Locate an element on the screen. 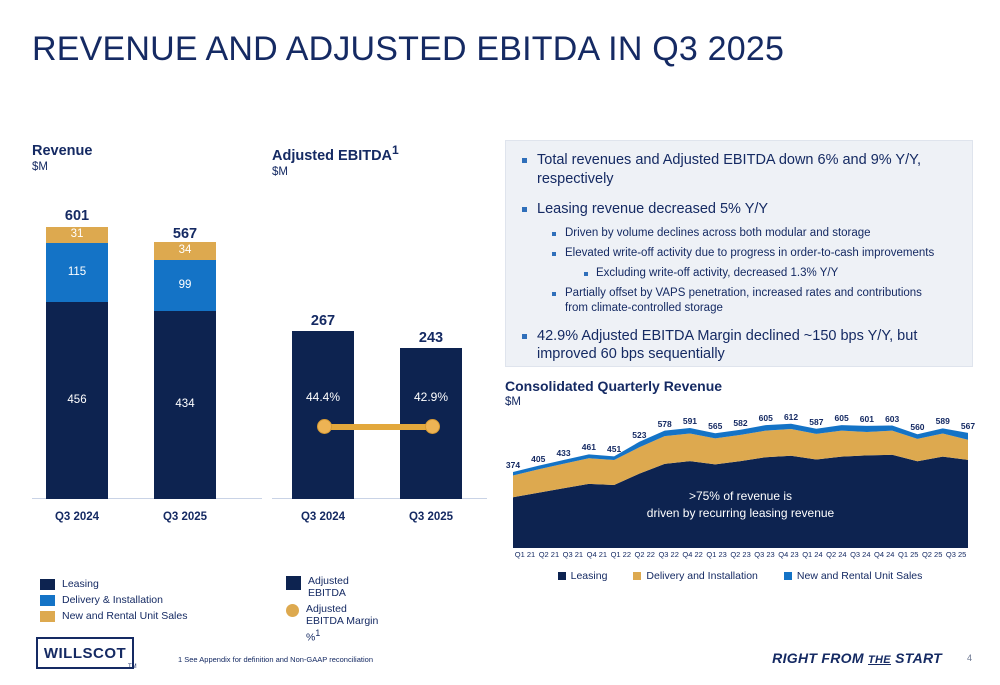 The width and height of the screenshot is (1000, 685). tagline-part-1: RIGHT FROM is located at coordinates (820, 658).